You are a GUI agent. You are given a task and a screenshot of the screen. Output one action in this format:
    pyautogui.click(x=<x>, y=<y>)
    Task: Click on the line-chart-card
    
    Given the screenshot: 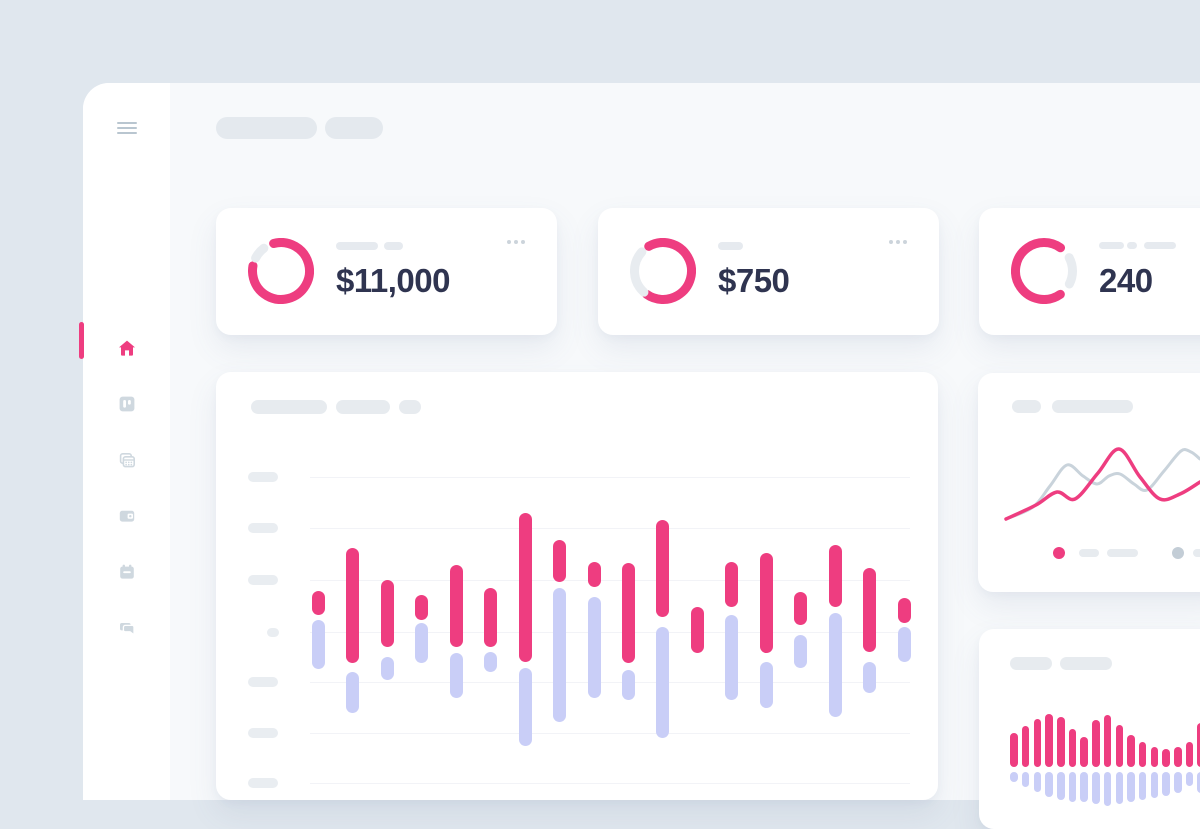 What is the action you would take?
    pyautogui.click(x=1089, y=482)
    